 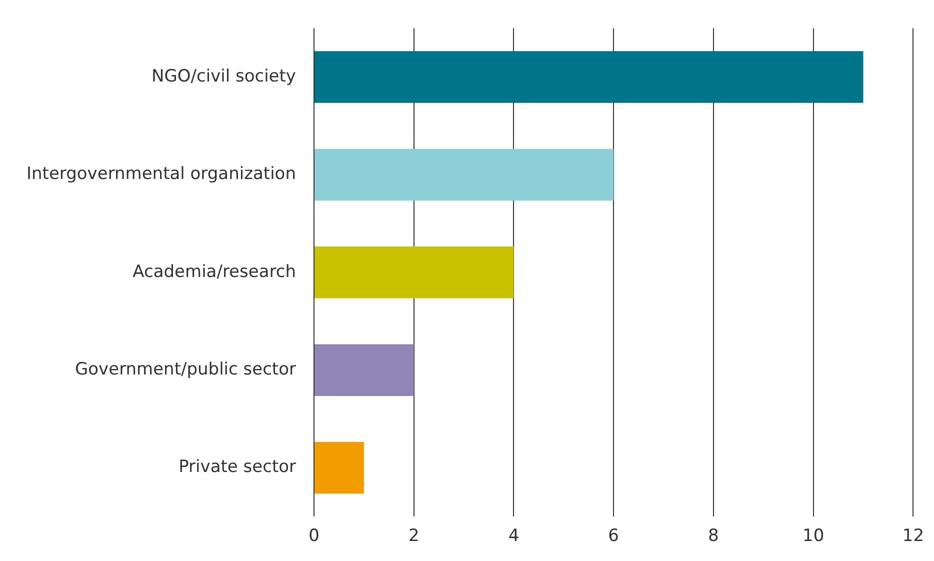 What do you see at coordinates (237, 467) in the screenshot?
I see `y-tick-label: Private sector` at bounding box center [237, 467].